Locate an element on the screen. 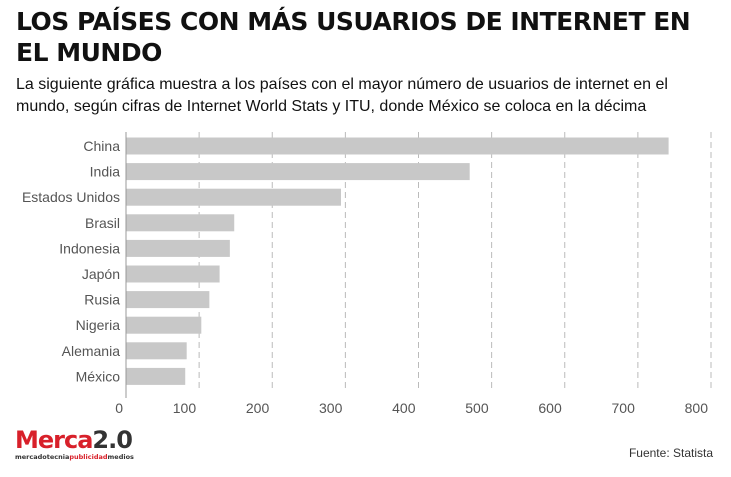 This screenshot has height=477, width=731. tick-label-800: 800 is located at coordinates (697, 408).